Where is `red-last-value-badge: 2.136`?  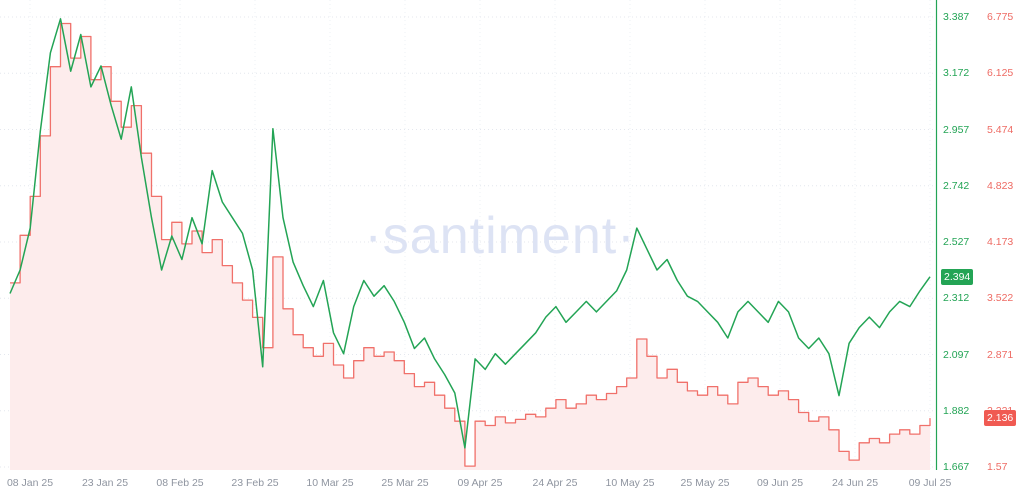
red-last-value-badge: 2.136 is located at coordinates (1000, 418).